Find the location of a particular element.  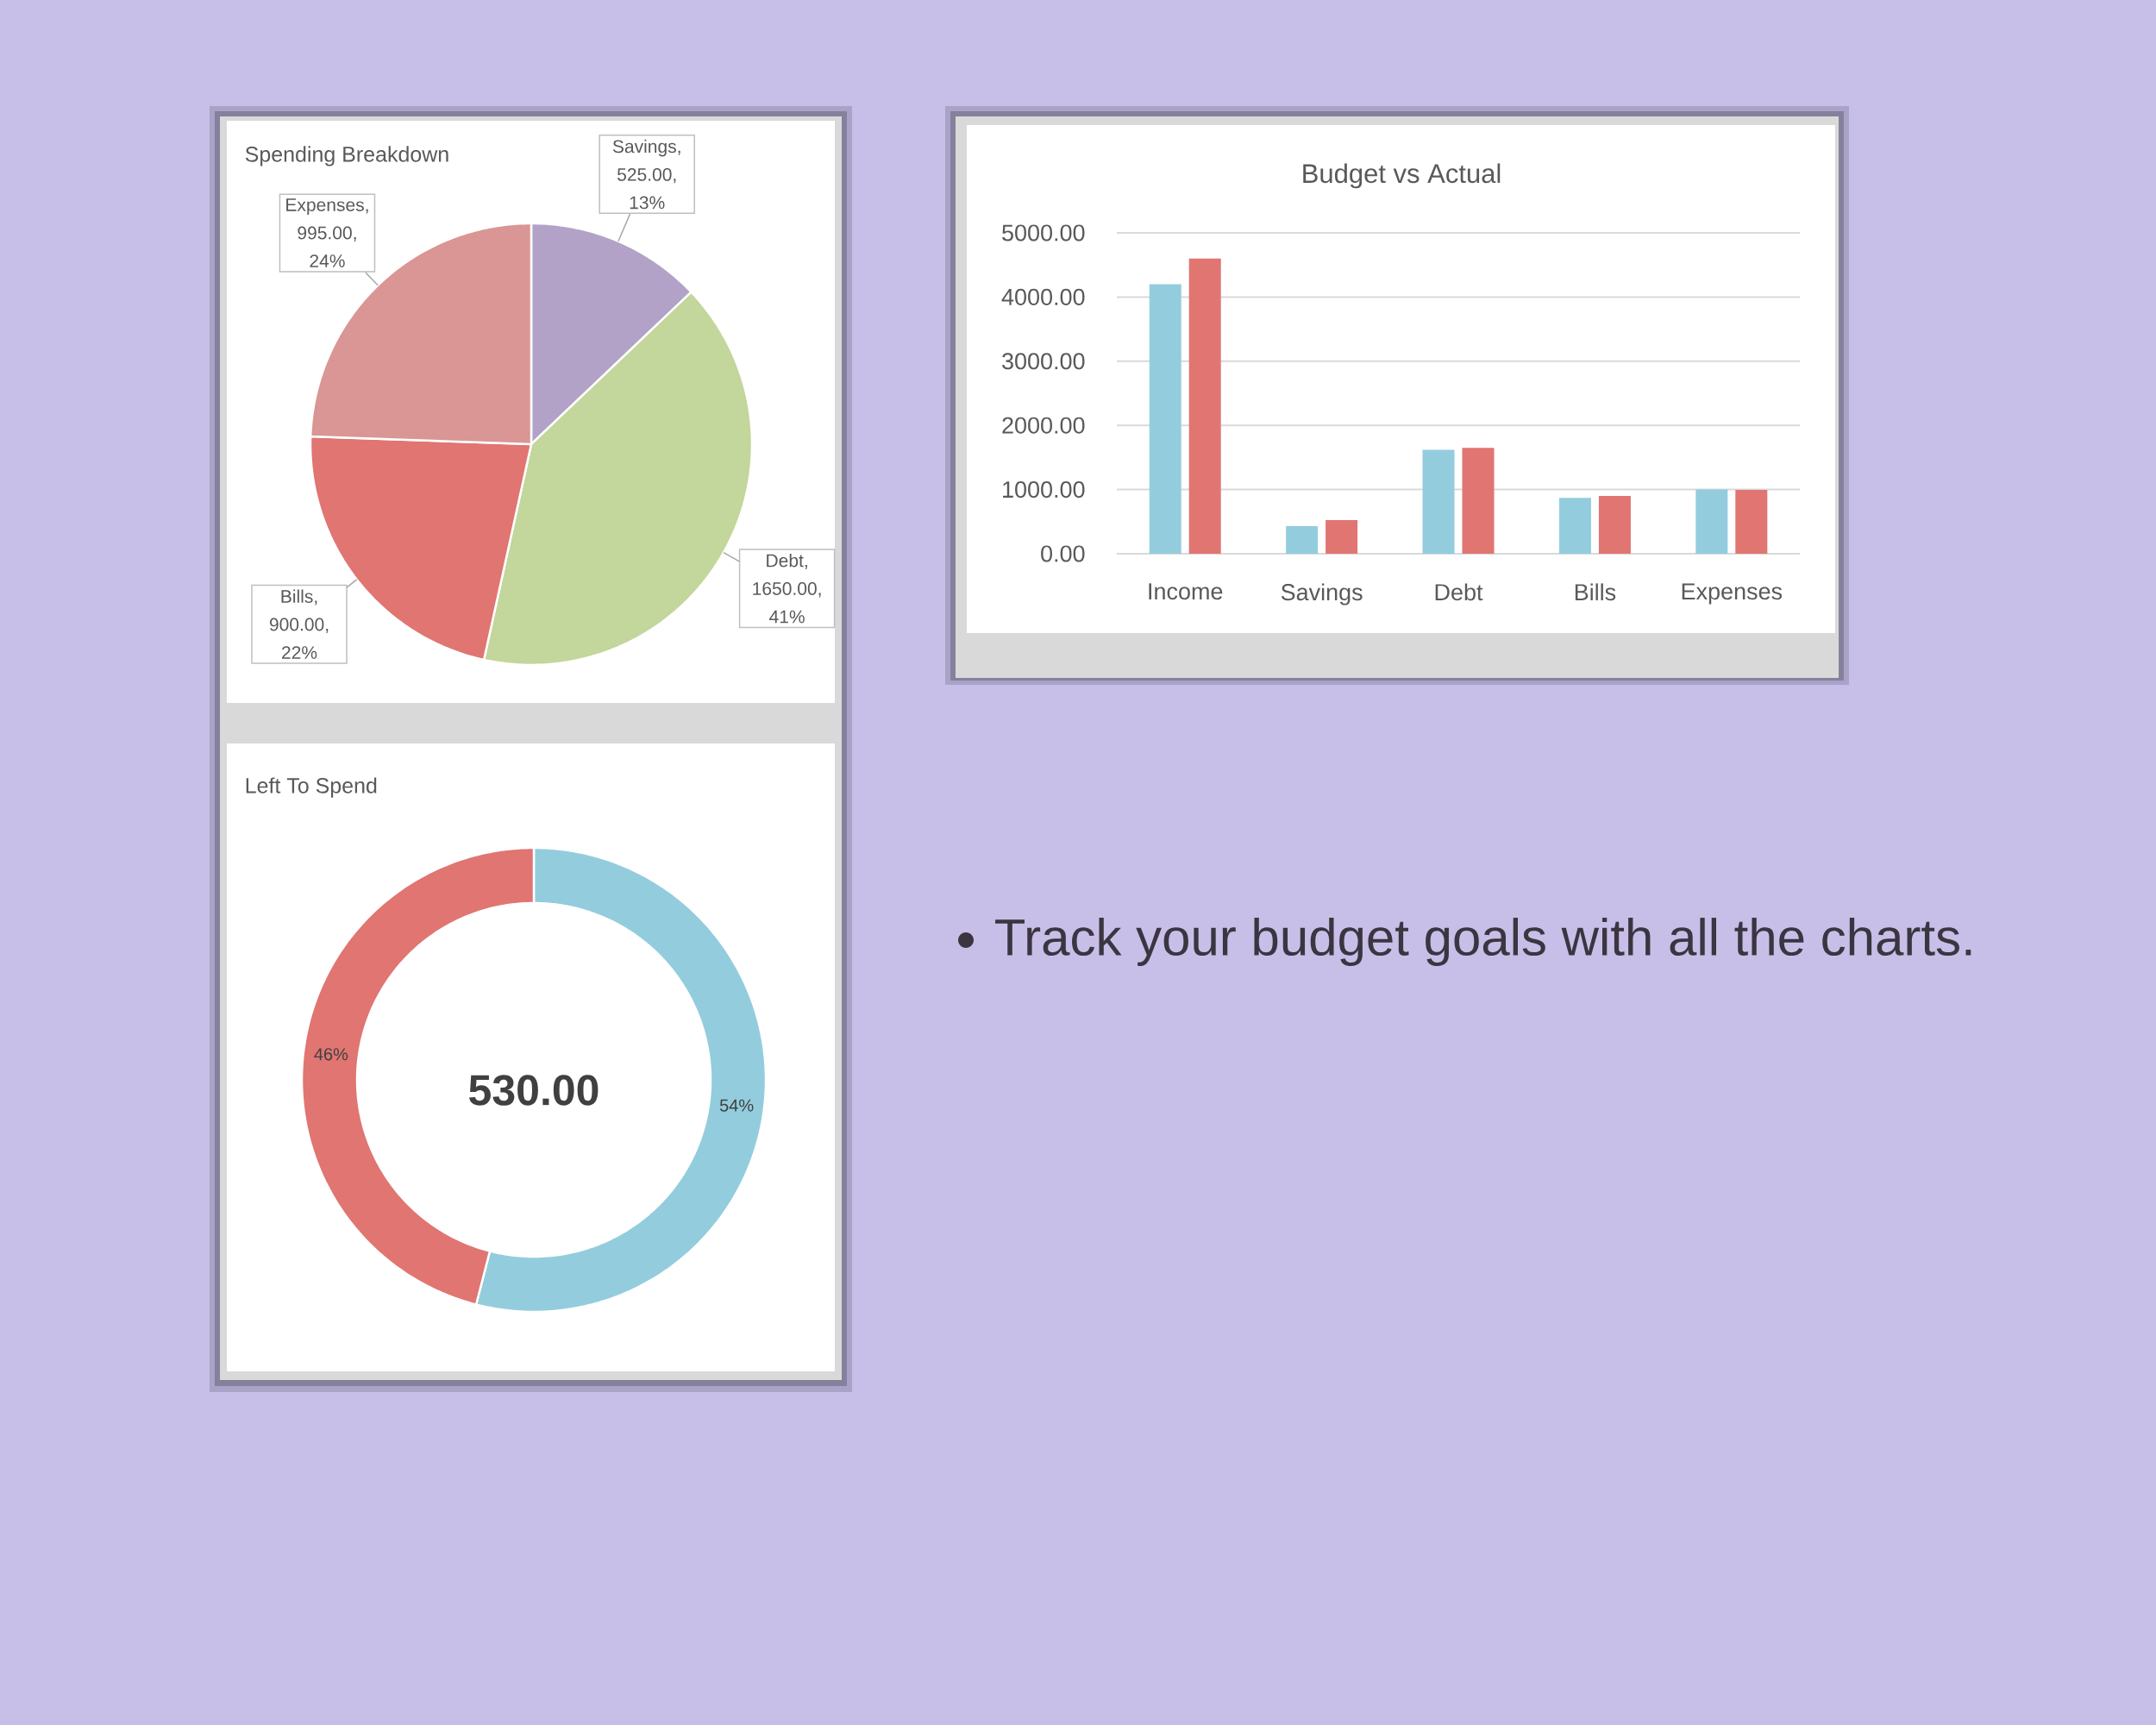

y-tick-label: 5000.00 is located at coordinates (1043, 233).